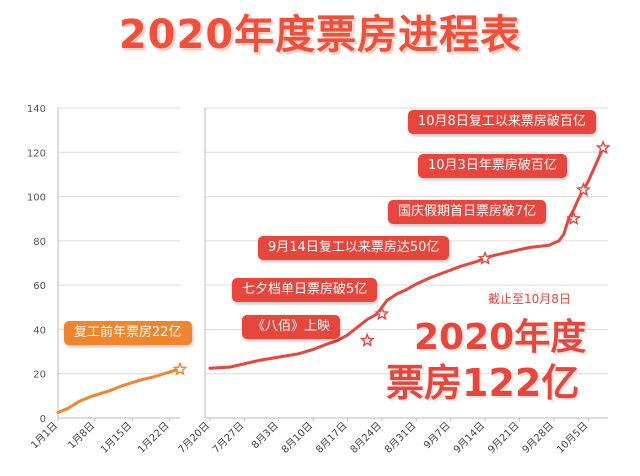 Image resolution: width=640 pixels, height=476 pixels. Describe the element at coordinates (504, 438) in the screenshot. I see `x-tick-label-after: 9月21日` at that location.